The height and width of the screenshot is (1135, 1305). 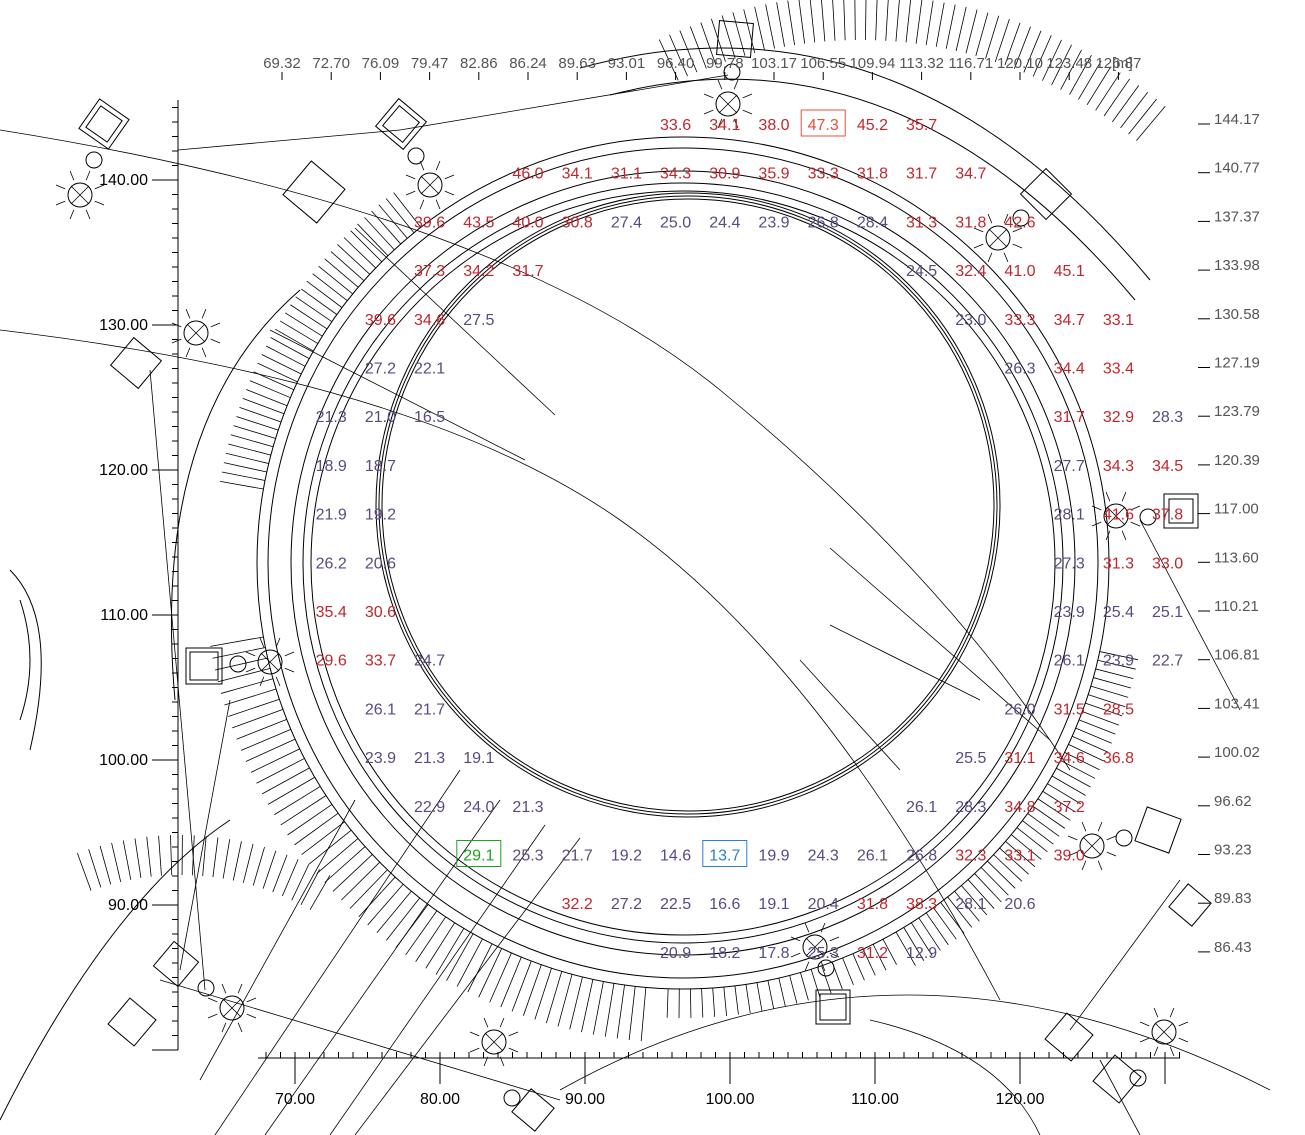 I want to click on bottom-axis-label: 110.00, so click(x=875, y=1099).